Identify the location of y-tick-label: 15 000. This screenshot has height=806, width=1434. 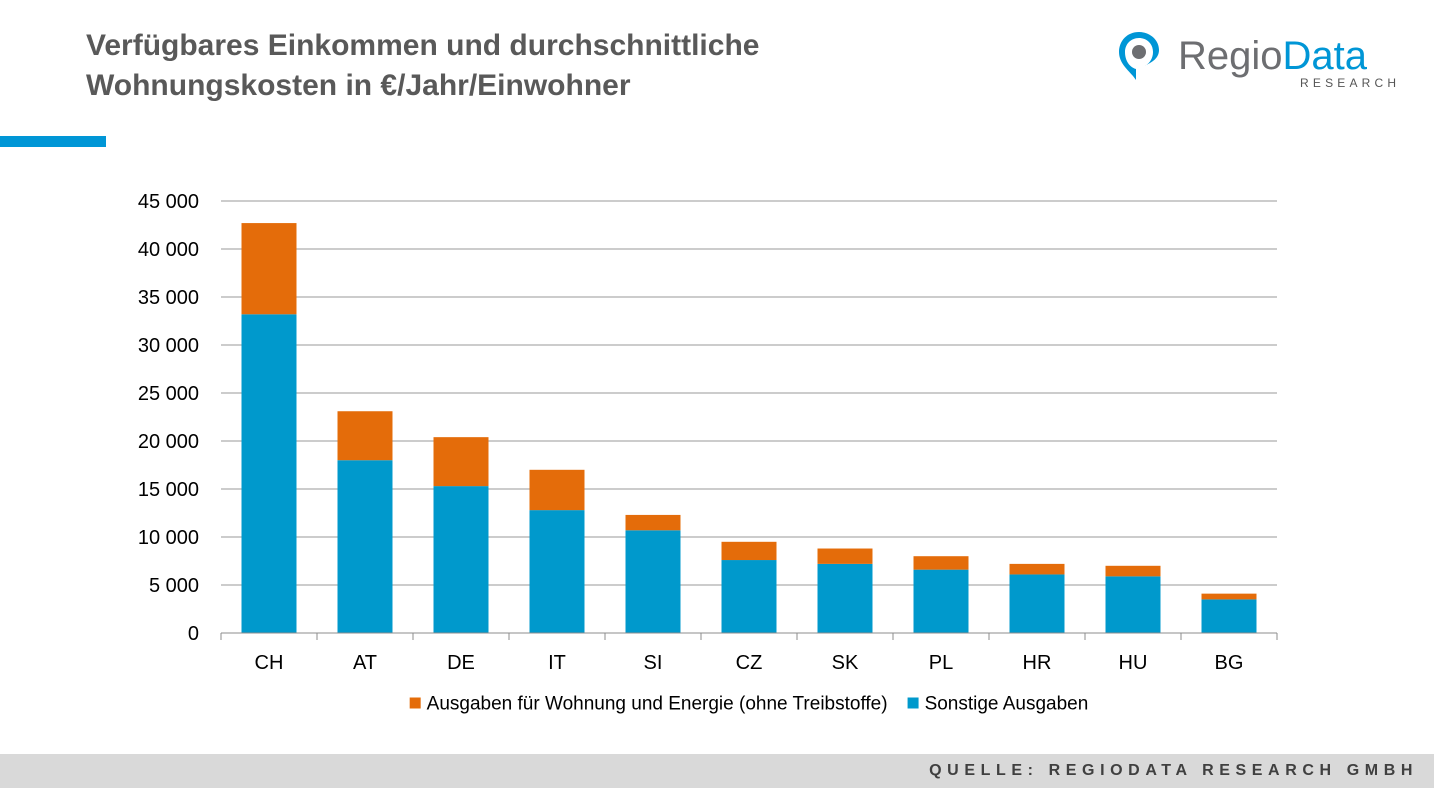
(168, 490).